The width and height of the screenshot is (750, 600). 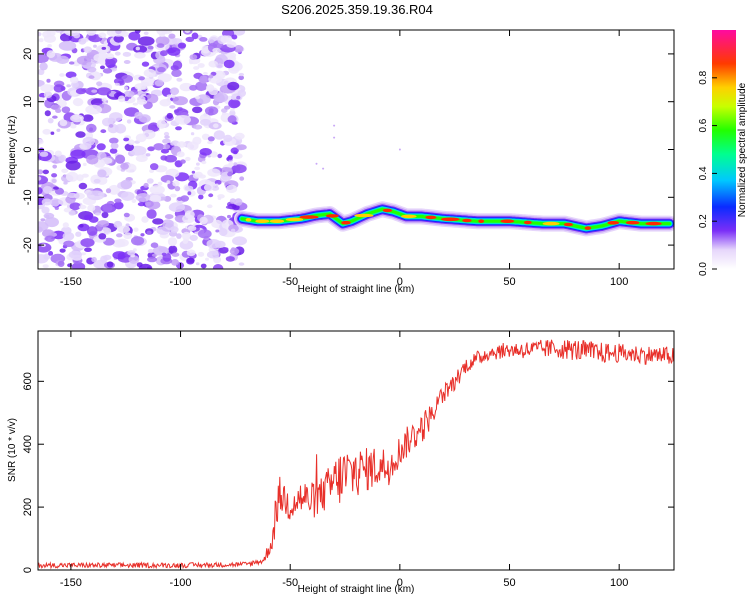 I want to click on colorbar-tick-label: 0.0, so click(x=703, y=269).